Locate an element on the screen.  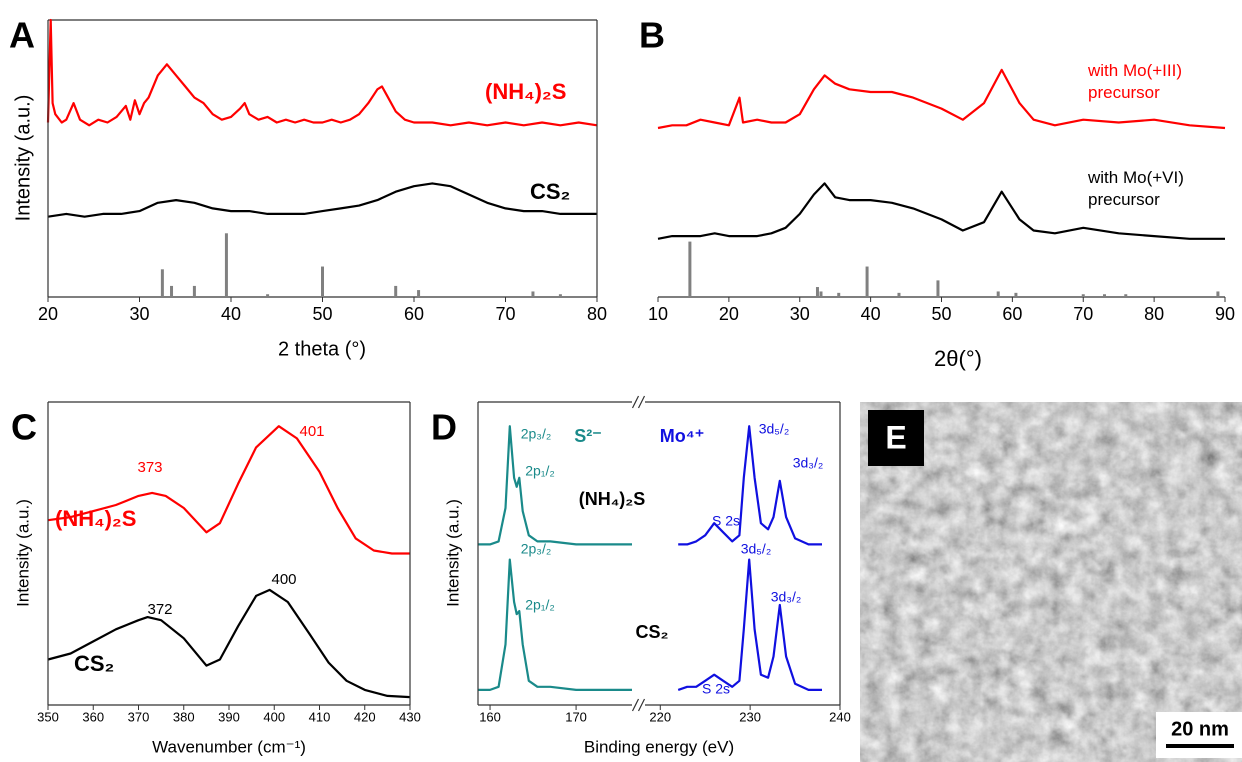
annotation: 400 is located at coordinates (283, 579).